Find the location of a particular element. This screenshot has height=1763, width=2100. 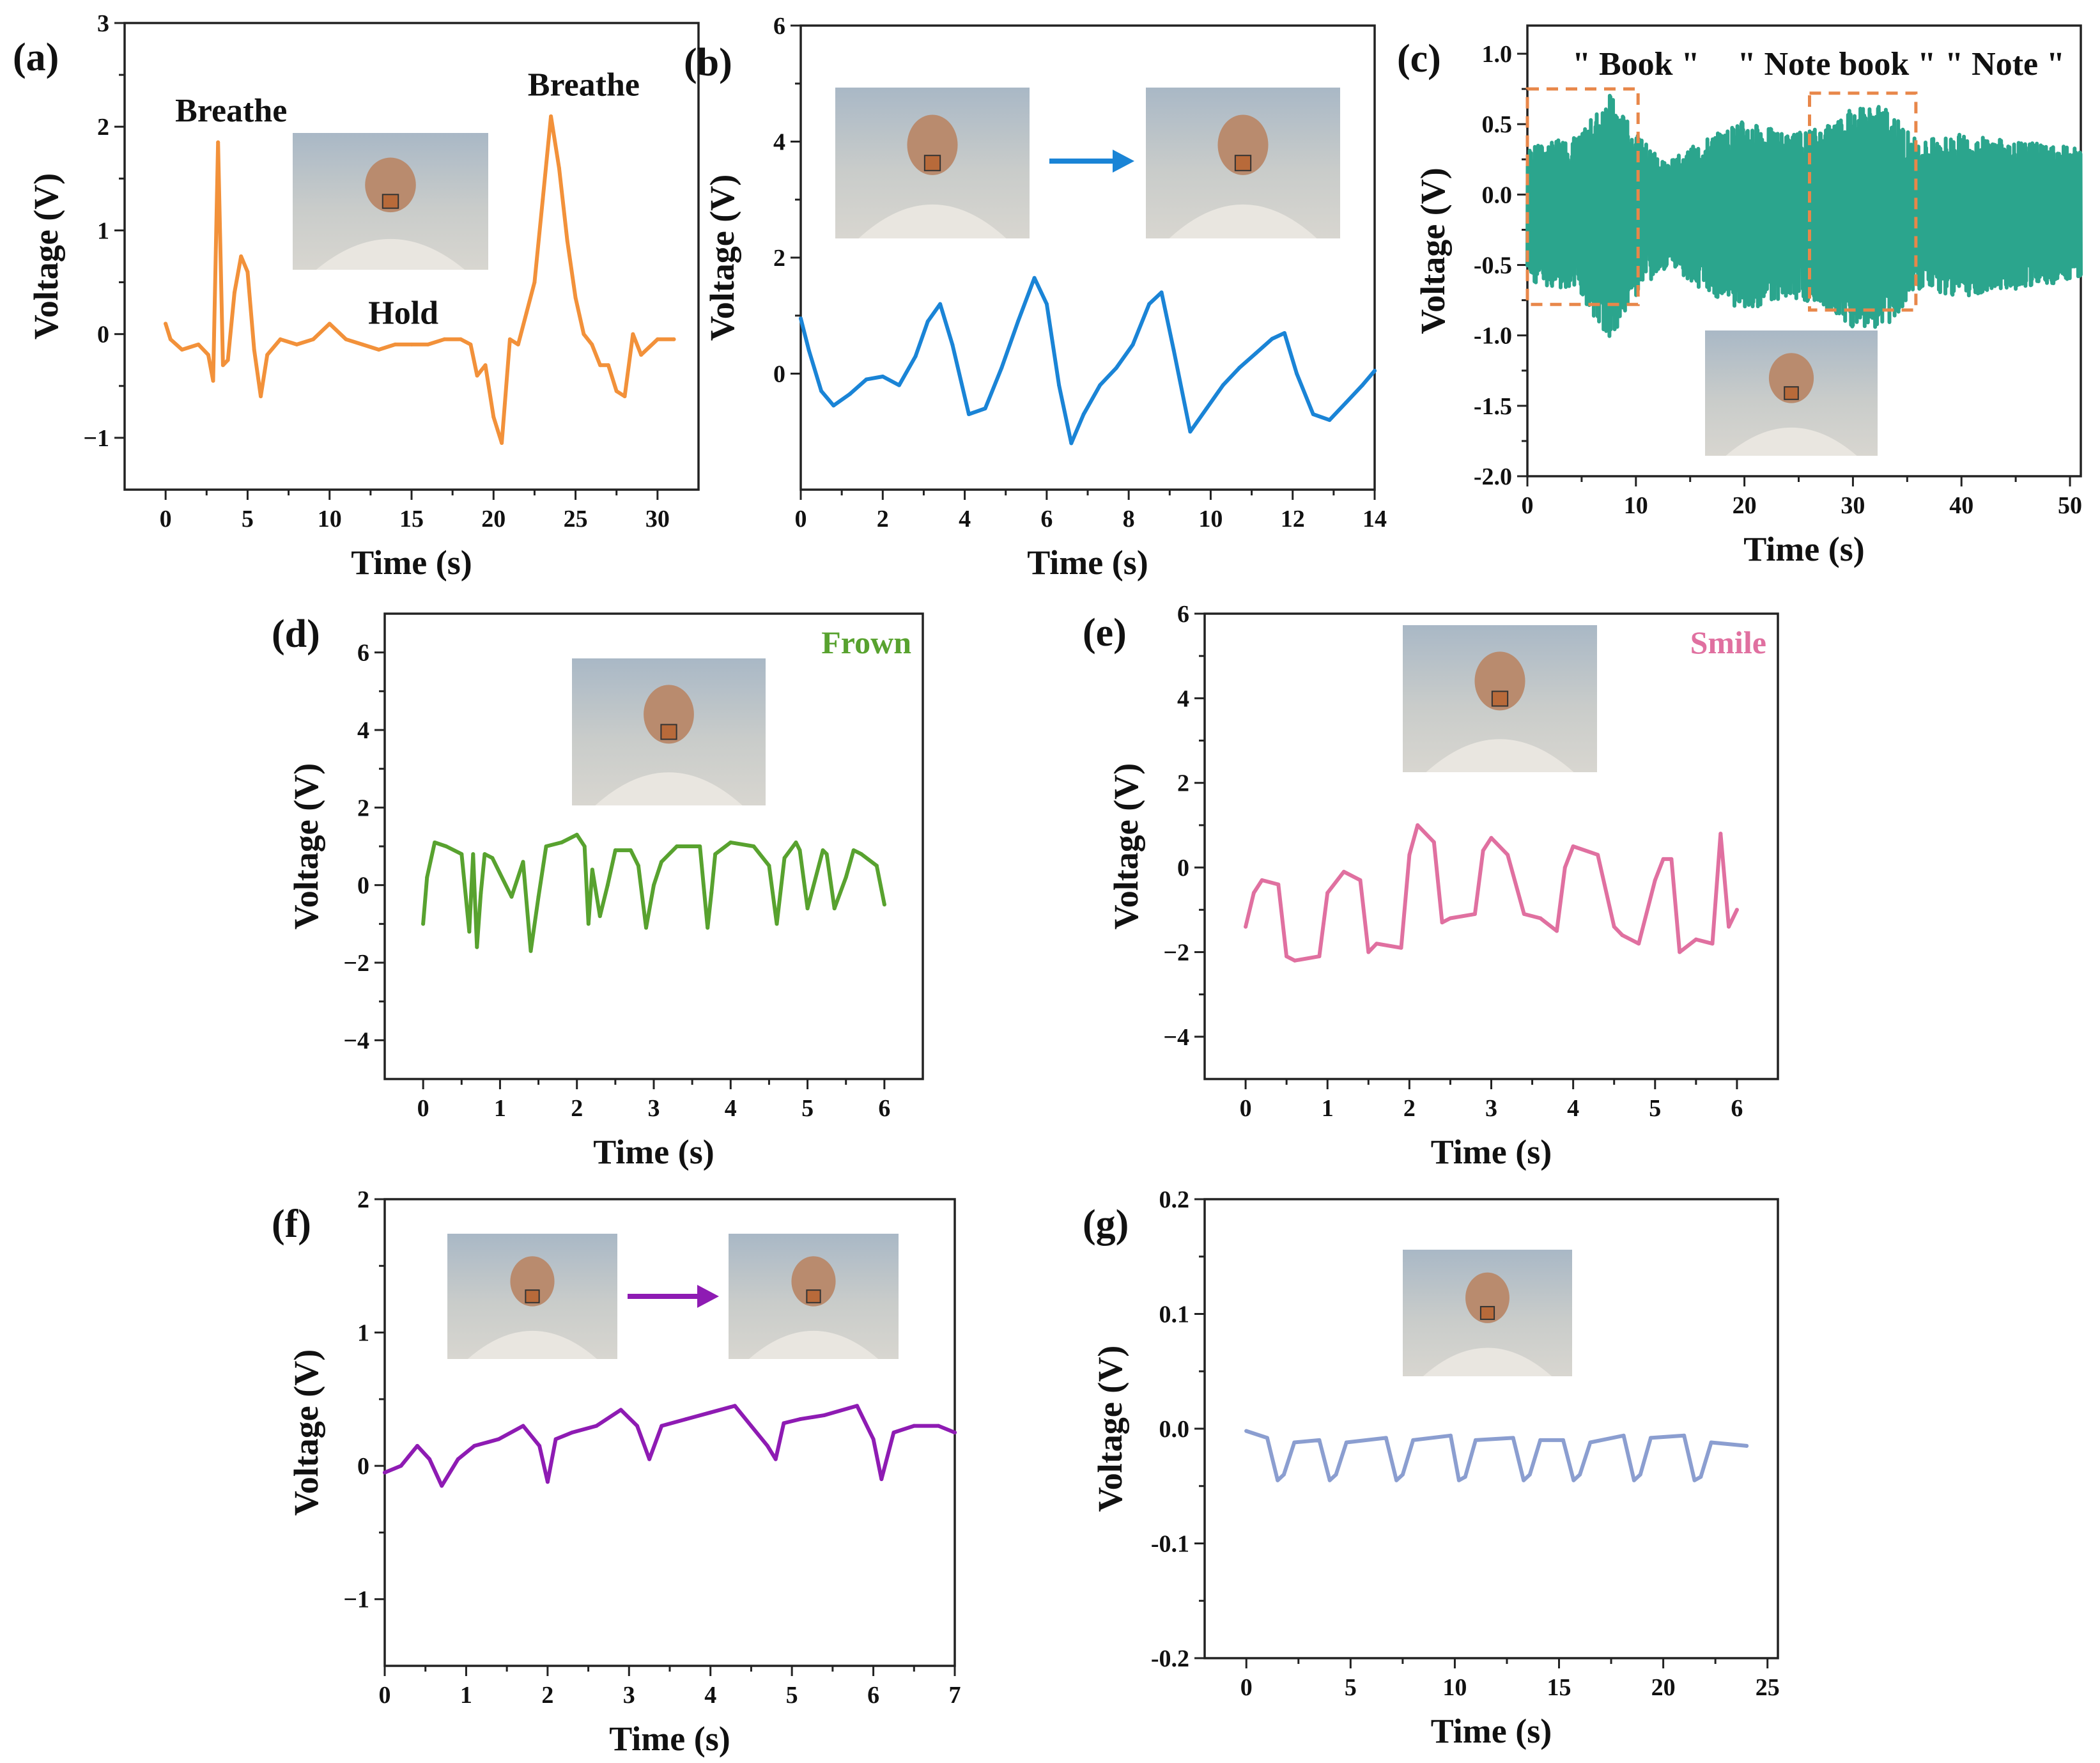

panel-label: (b) is located at coordinates (708, 63).